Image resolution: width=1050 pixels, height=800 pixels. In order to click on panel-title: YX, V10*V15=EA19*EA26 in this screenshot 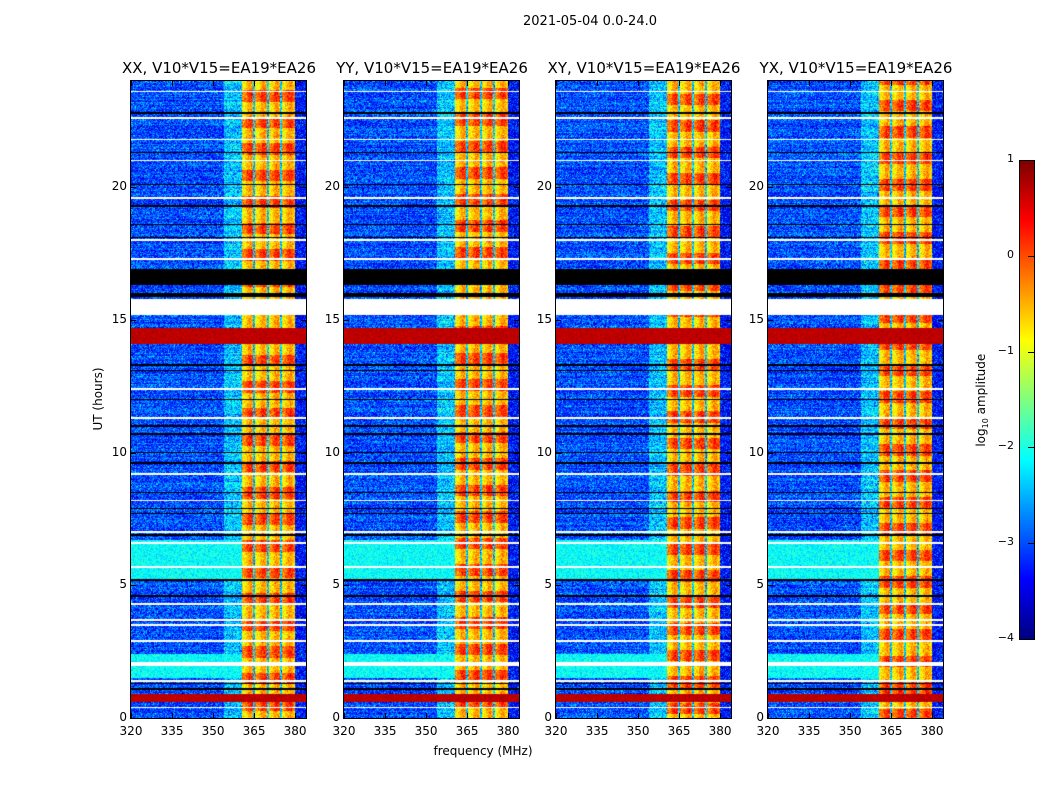, I will do `click(856, 68)`.